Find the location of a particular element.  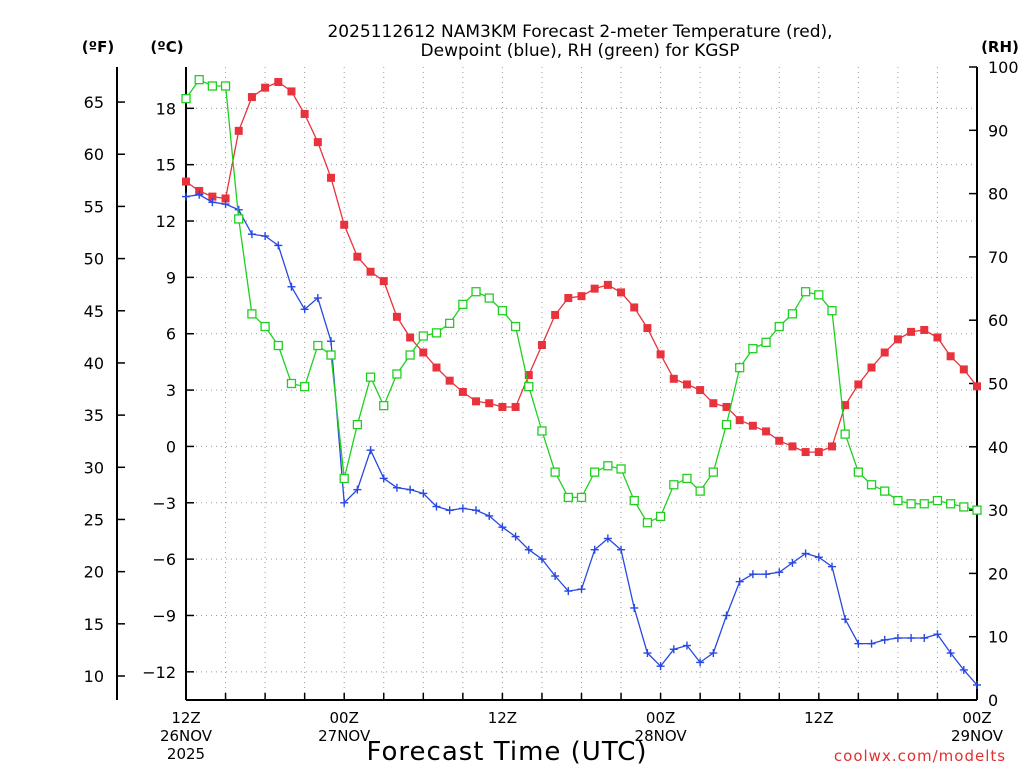

celsius-tick-label: 9 is located at coordinates (171, 277).